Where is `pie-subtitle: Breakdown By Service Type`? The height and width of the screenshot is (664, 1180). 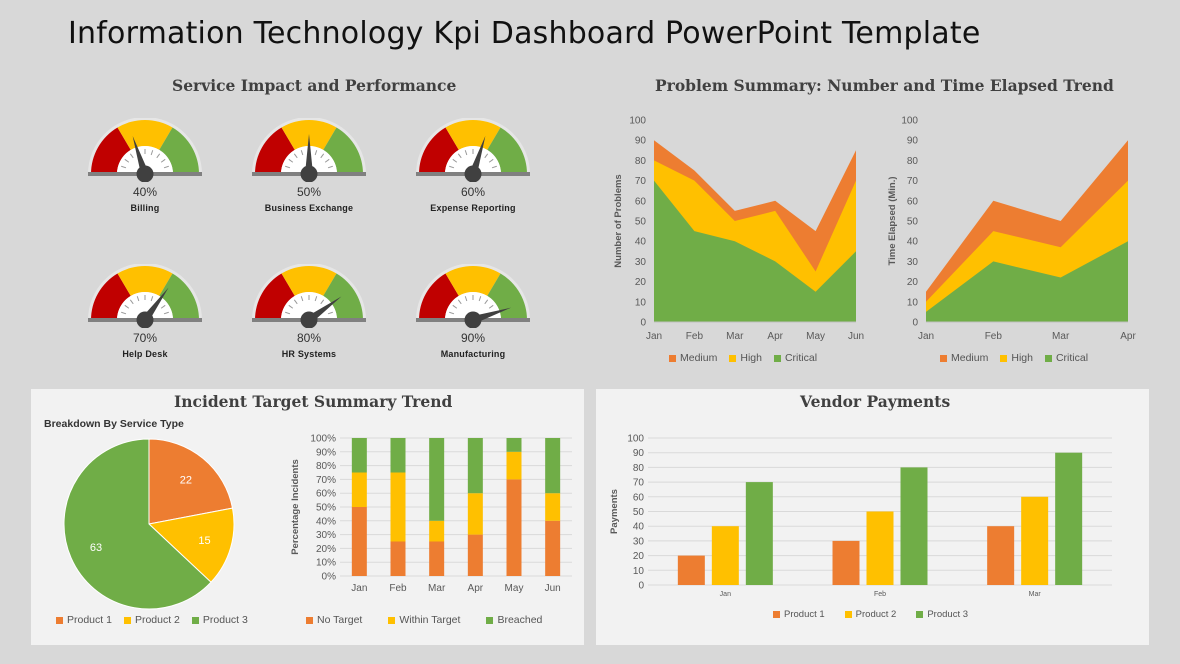 pie-subtitle: Breakdown By Service Type is located at coordinates (114, 424).